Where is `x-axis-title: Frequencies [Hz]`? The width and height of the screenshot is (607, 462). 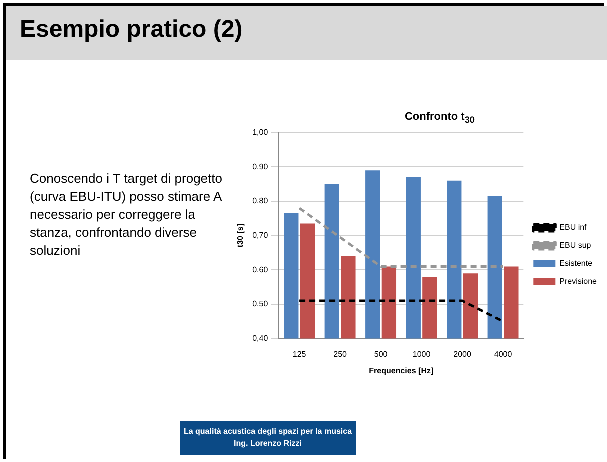
x-axis-title: Frequencies [Hz] is located at coordinates (401, 371).